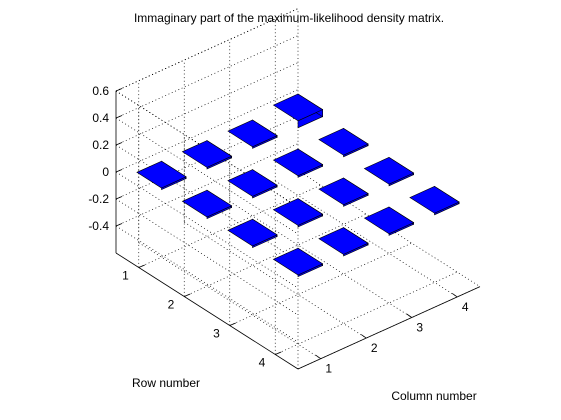 The image size is (561, 420). I want to click on bar-r4-c4, so click(434, 200).